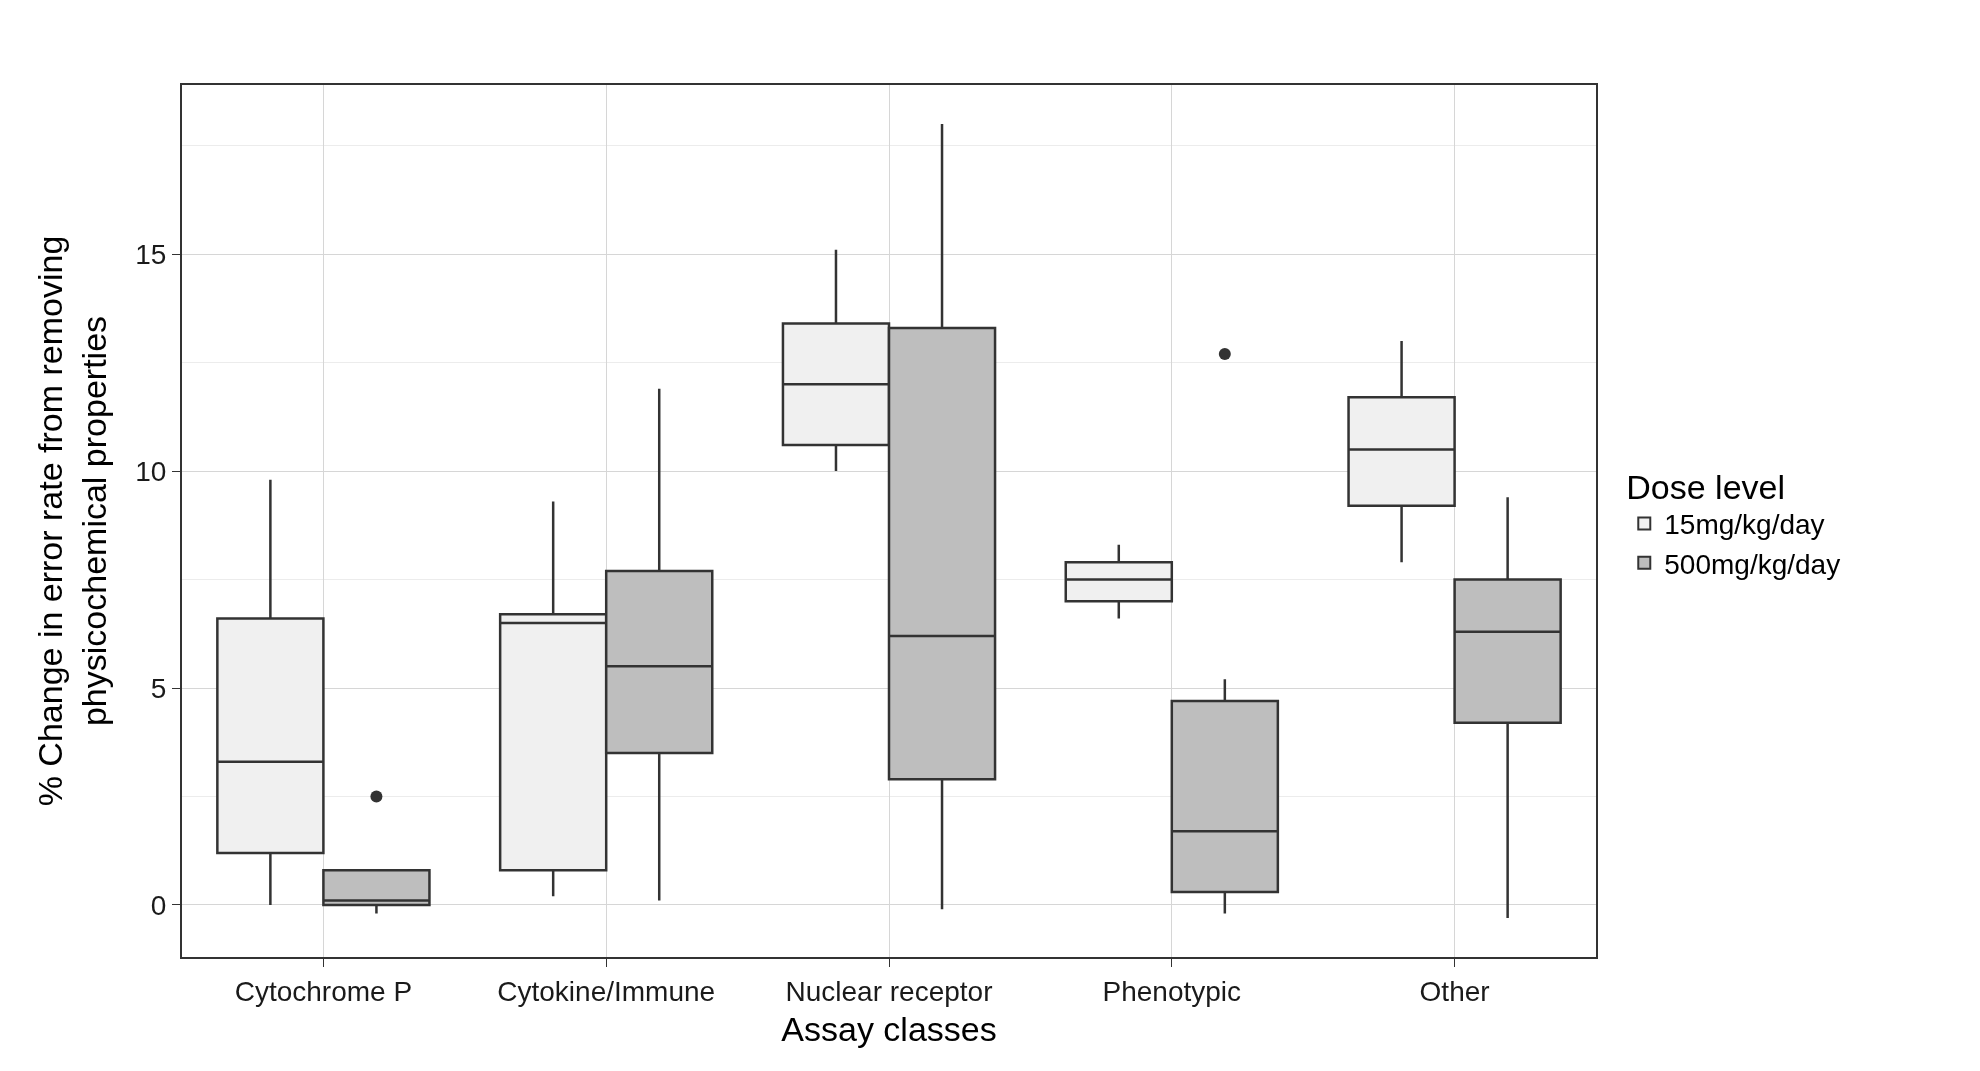 The height and width of the screenshot is (1071, 1980). Describe the element at coordinates (889, 991) in the screenshot. I see `x-tick-label: Nuclear receptor` at that location.